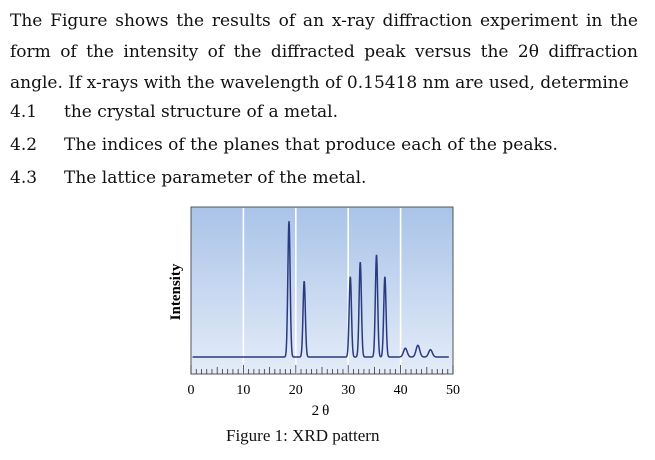 The width and height of the screenshot is (655, 460). What do you see at coordinates (24, 112) in the screenshot?
I see `item-number: 4.1` at bounding box center [24, 112].